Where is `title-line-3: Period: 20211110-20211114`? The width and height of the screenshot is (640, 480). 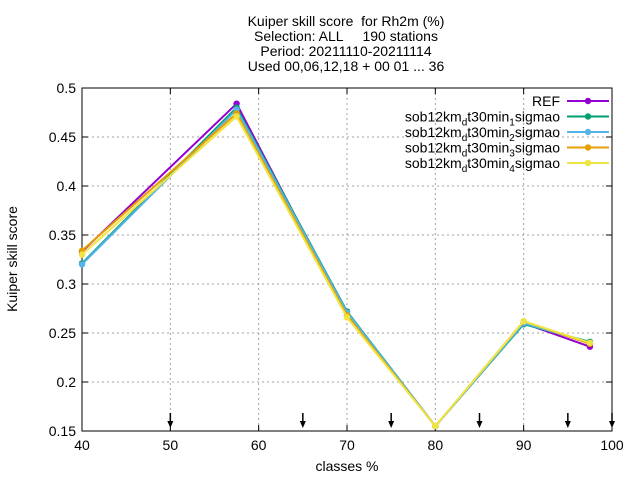 title-line-3: Period: 20211110-20211114 is located at coordinates (345, 51).